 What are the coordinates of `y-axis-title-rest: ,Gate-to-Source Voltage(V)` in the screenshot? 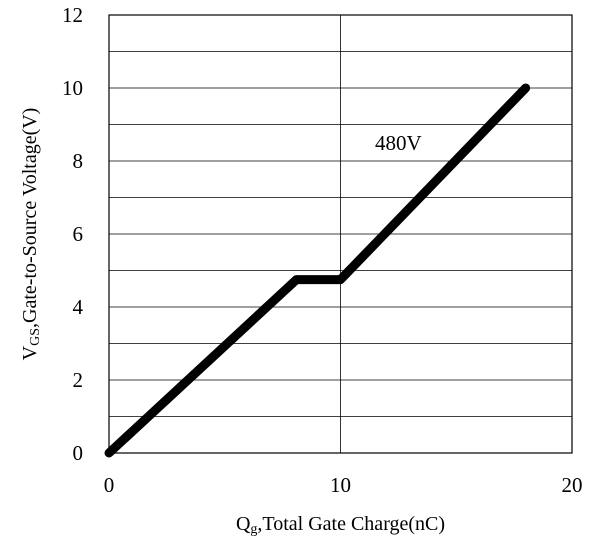 It's located at (30, 218).